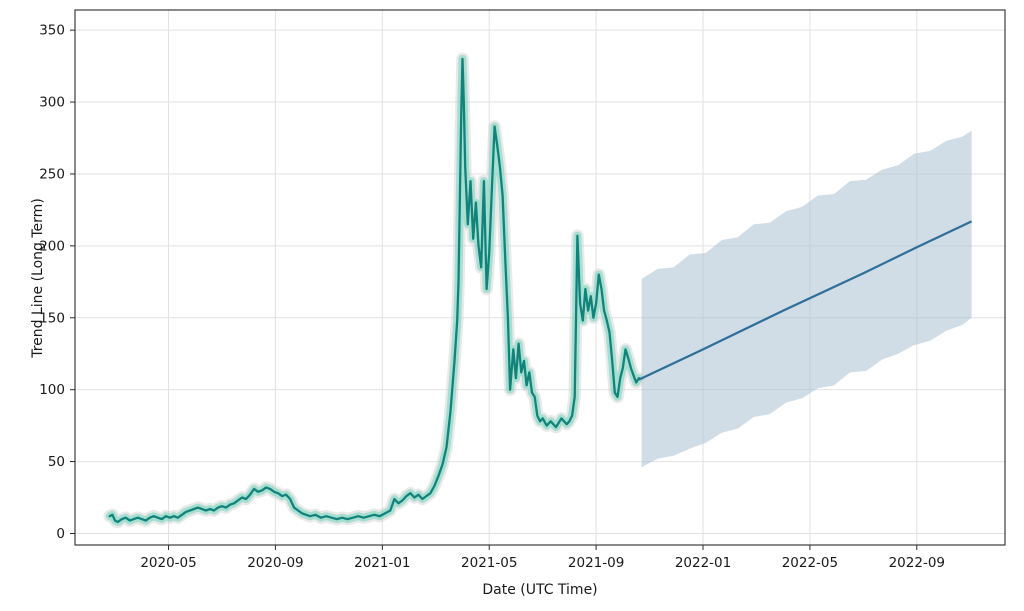  I want to click on y-axis-label: Trend Line (Long Term), so click(38, 278).